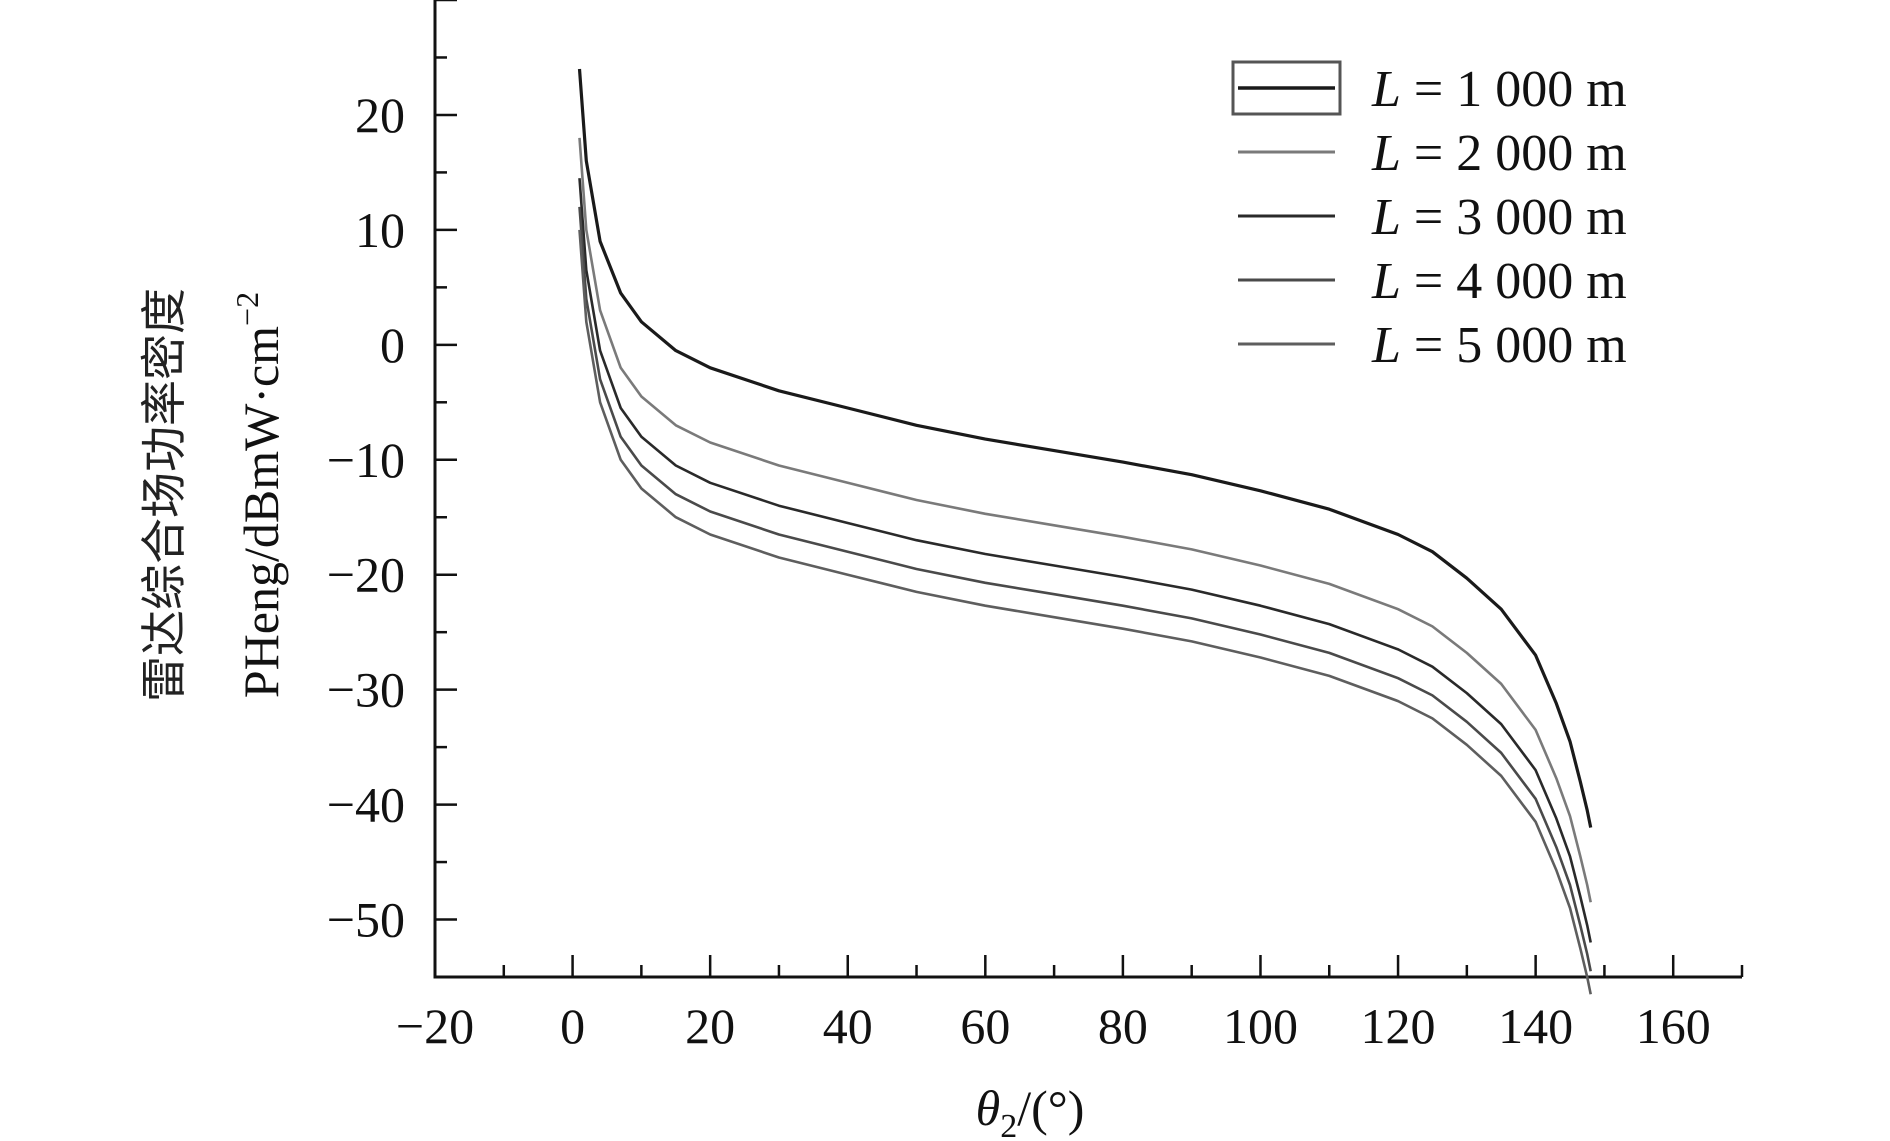 The height and width of the screenshot is (1141, 1890). What do you see at coordinates (1514, 153) in the screenshot?
I see `legend-label-value: = 2 000 m` at bounding box center [1514, 153].